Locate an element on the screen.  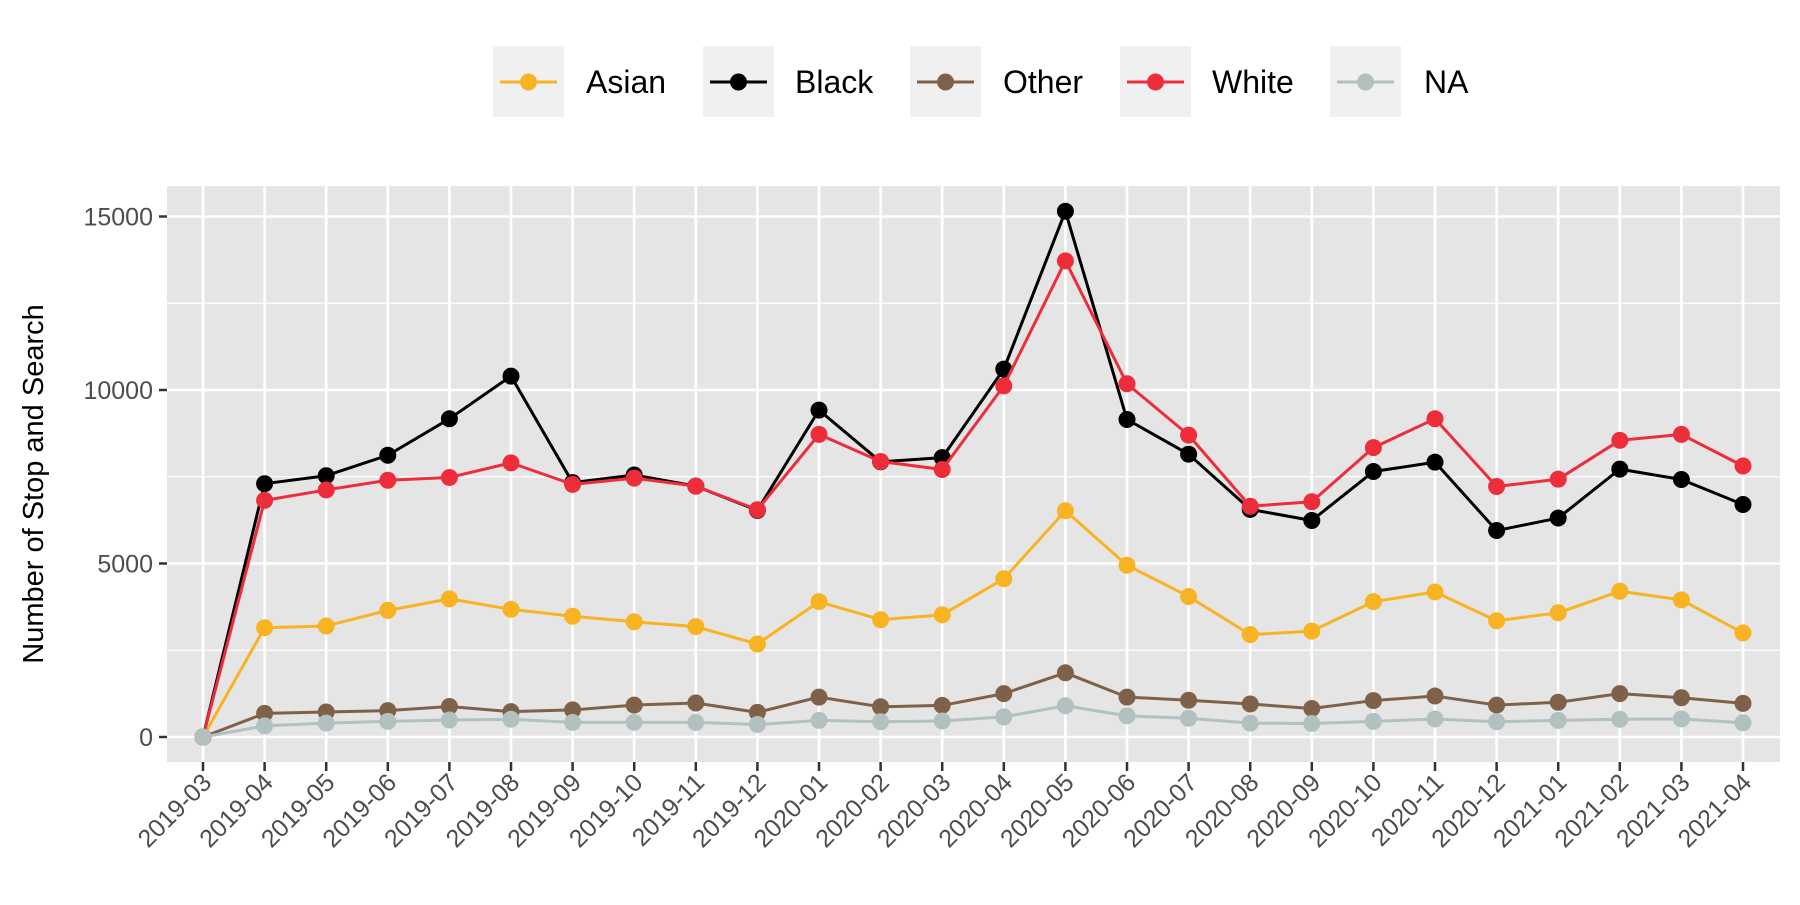
y-tick-label: 10000 is located at coordinates (118, 391).